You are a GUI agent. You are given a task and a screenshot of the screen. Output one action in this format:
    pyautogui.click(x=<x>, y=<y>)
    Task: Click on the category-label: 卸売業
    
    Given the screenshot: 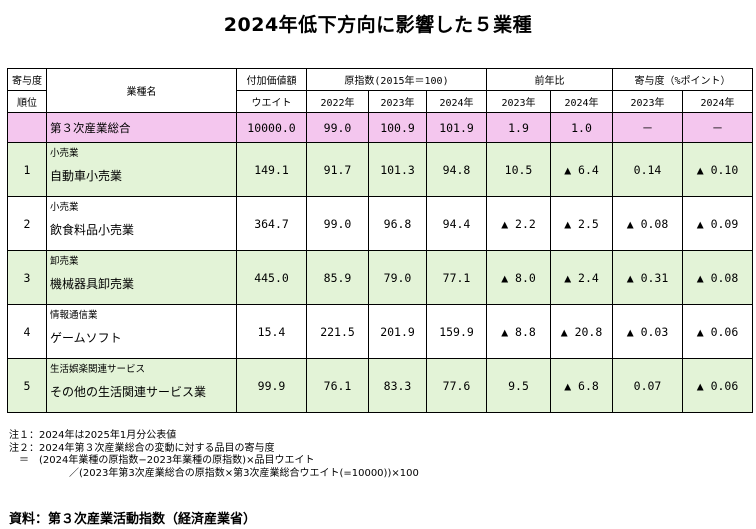 What is the action you would take?
    pyautogui.click(x=64, y=261)
    